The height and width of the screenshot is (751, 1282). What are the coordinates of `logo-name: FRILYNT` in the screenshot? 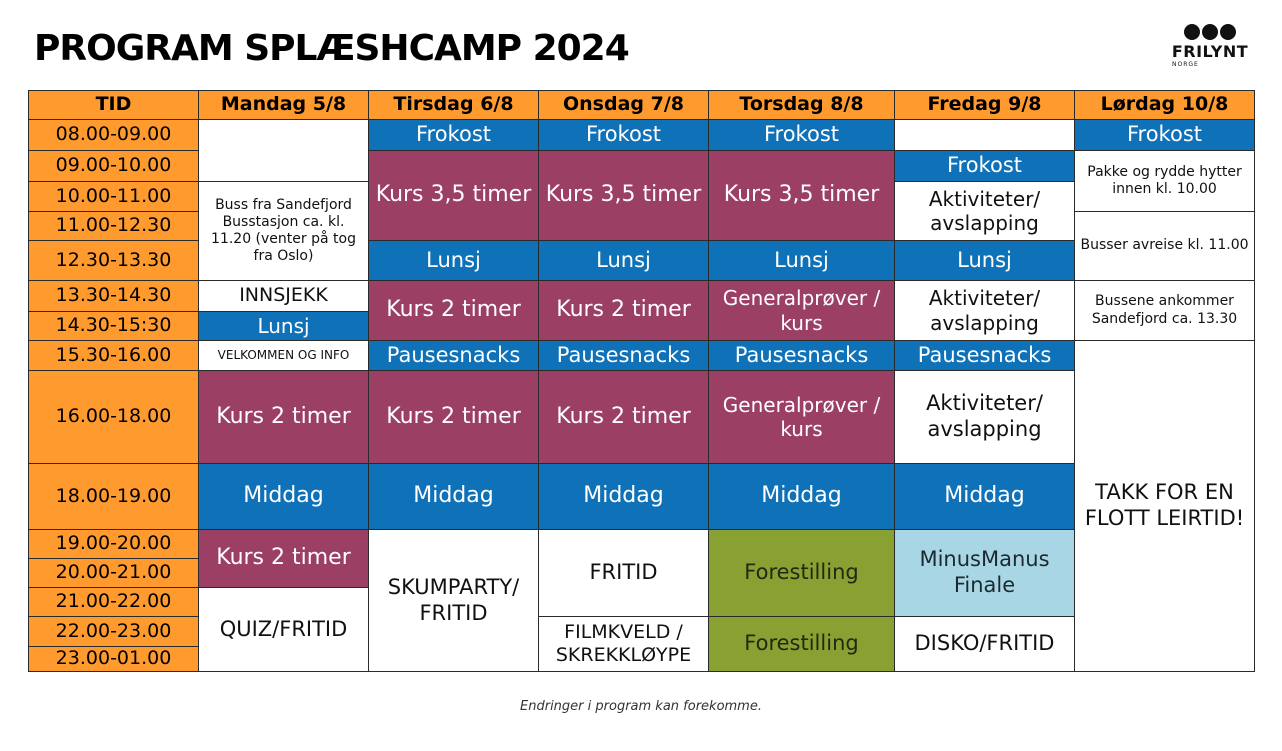 It's located at (1210, 51).